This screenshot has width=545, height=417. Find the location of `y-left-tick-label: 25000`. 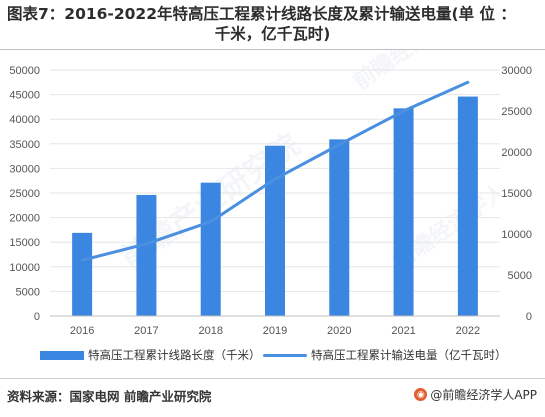

y-left-tick-label: 25000 is located at coordinates (24, 194).